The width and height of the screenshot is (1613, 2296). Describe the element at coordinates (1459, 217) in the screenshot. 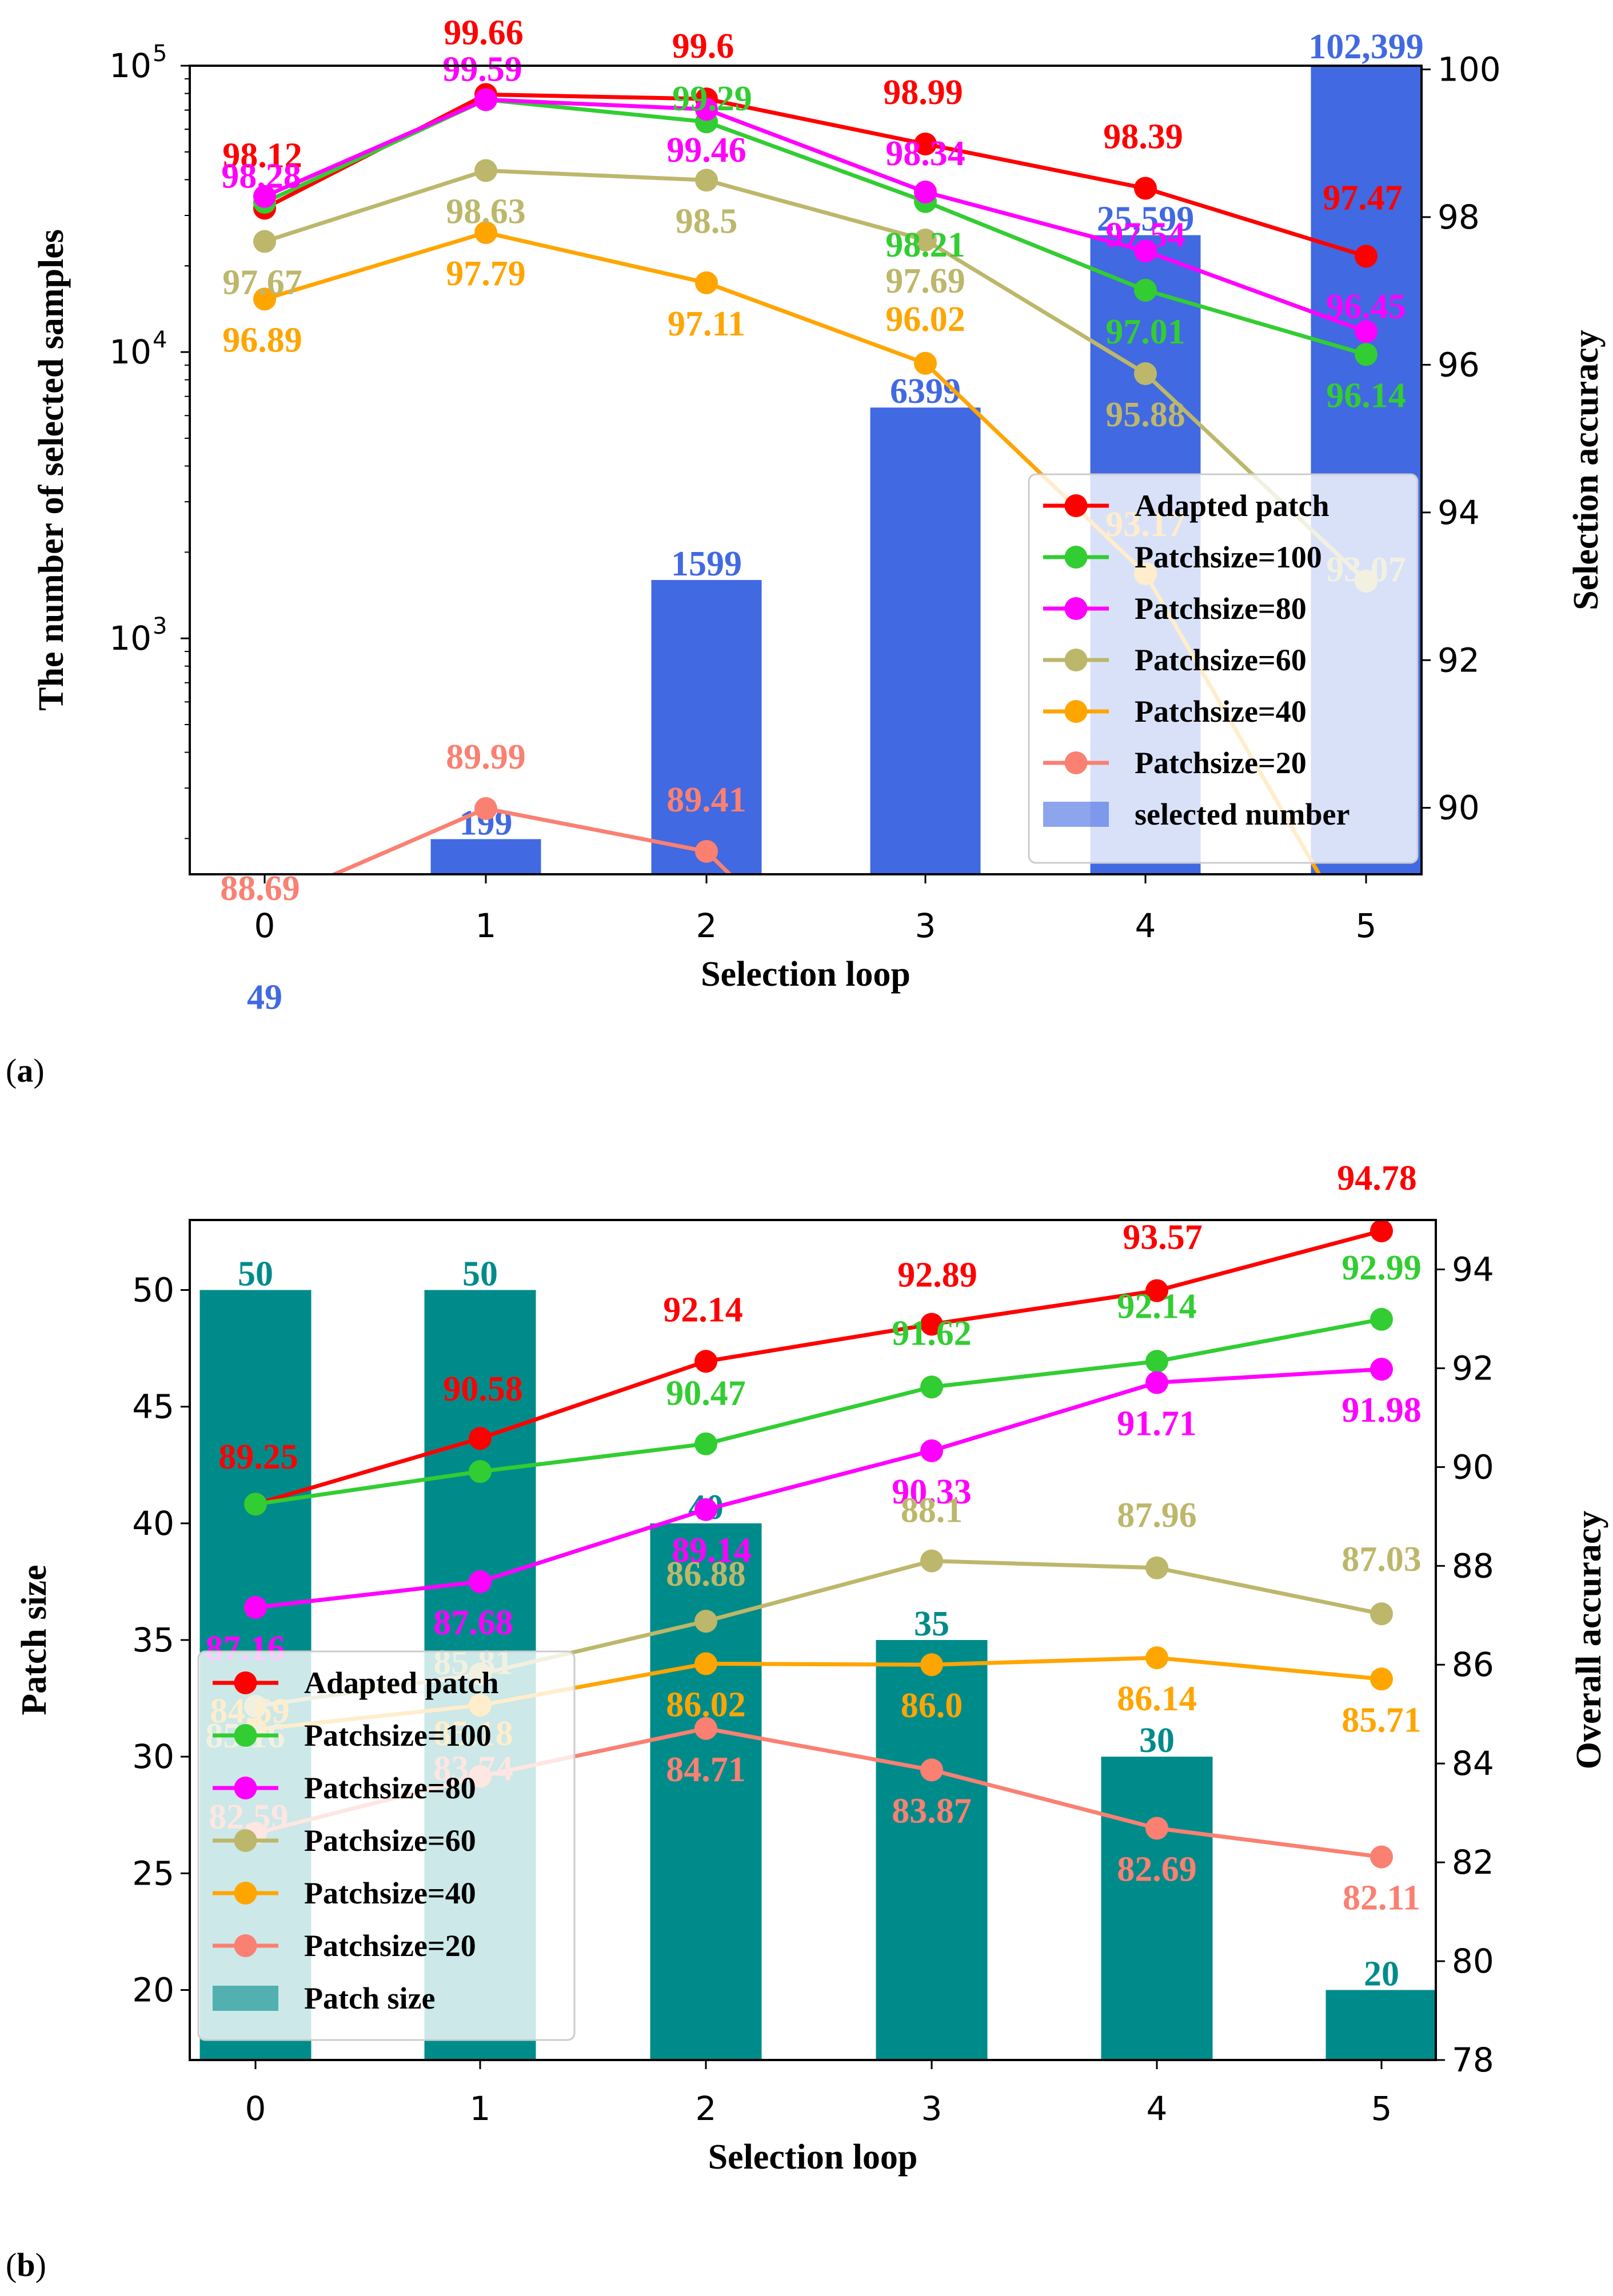

I see `panel-a-ytick-right-label-4: 98` at that location.